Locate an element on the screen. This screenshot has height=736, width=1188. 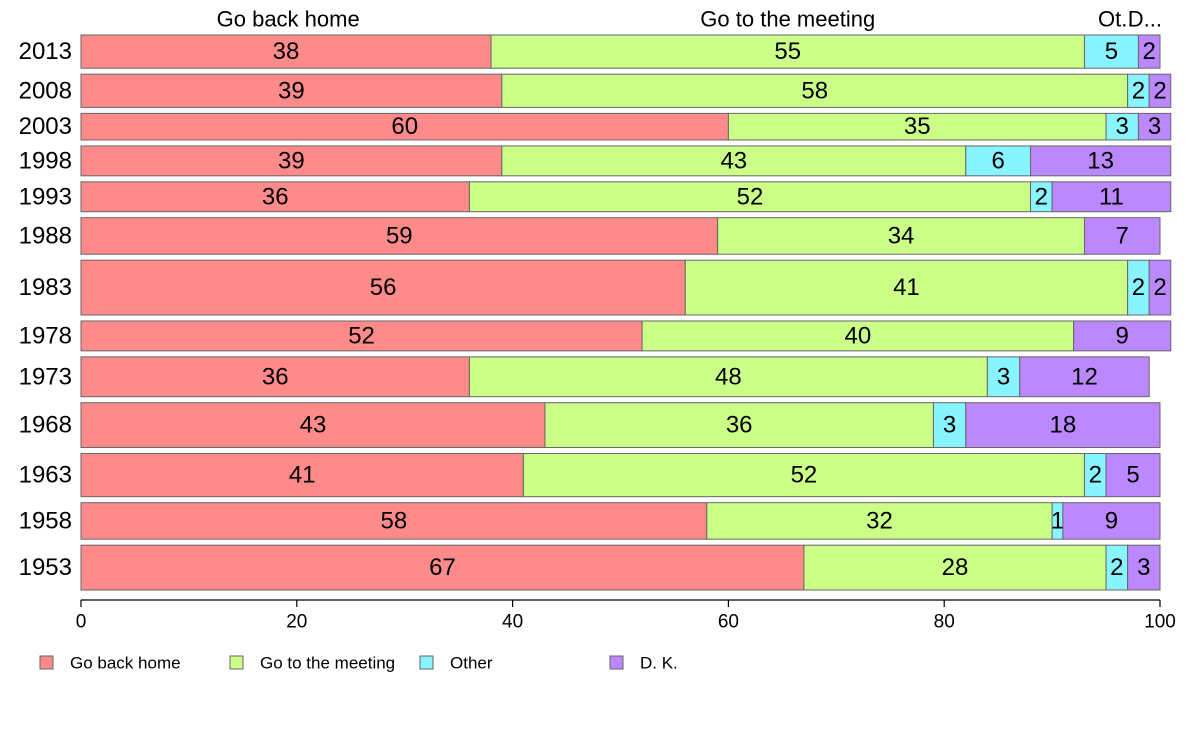
column-label-go-to-the-meeting: Go to the meeting is located at coordinates (787, 19).